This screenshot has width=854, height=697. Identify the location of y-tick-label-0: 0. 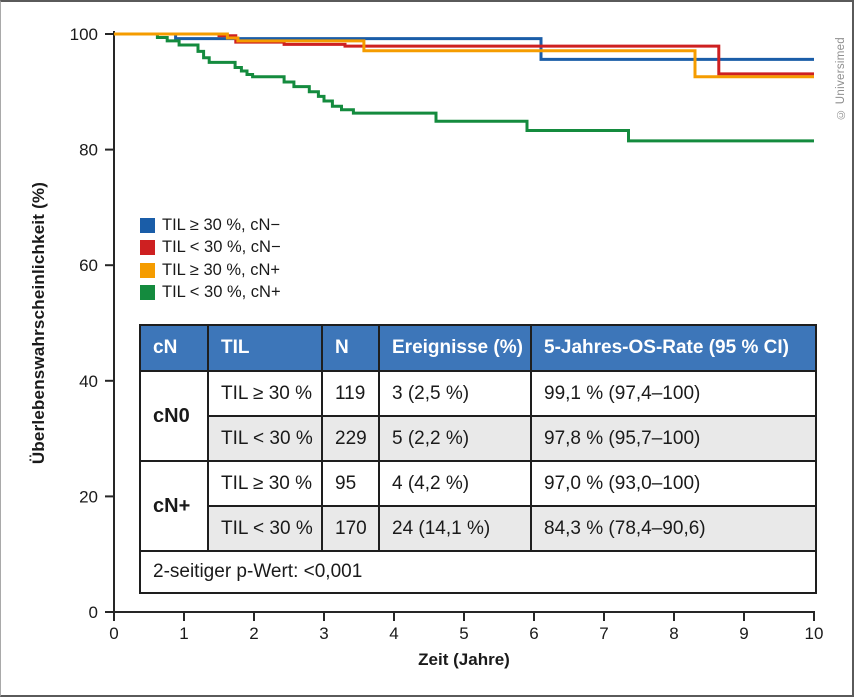
(93, 612).